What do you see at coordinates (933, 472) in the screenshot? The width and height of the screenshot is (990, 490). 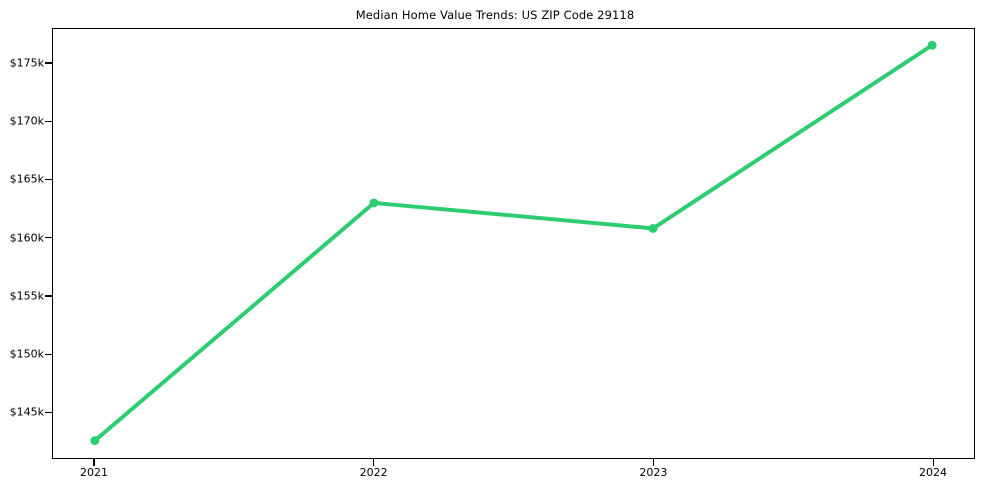 I see `x-axis-tick-label: 2024` at bounding box center [933, 472].